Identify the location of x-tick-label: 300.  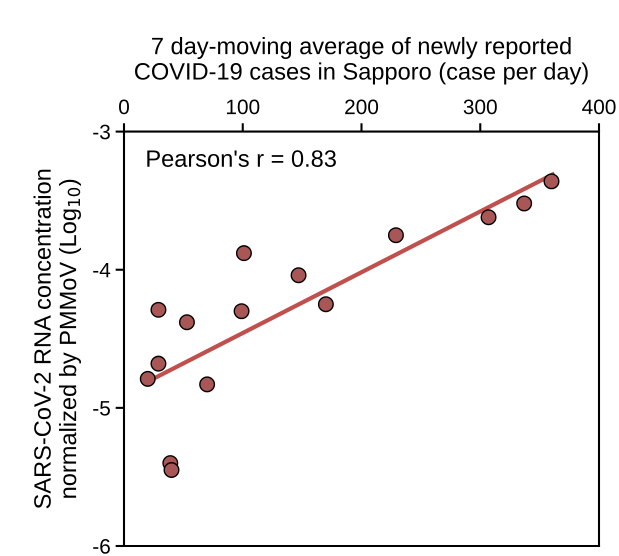
(480, 107).